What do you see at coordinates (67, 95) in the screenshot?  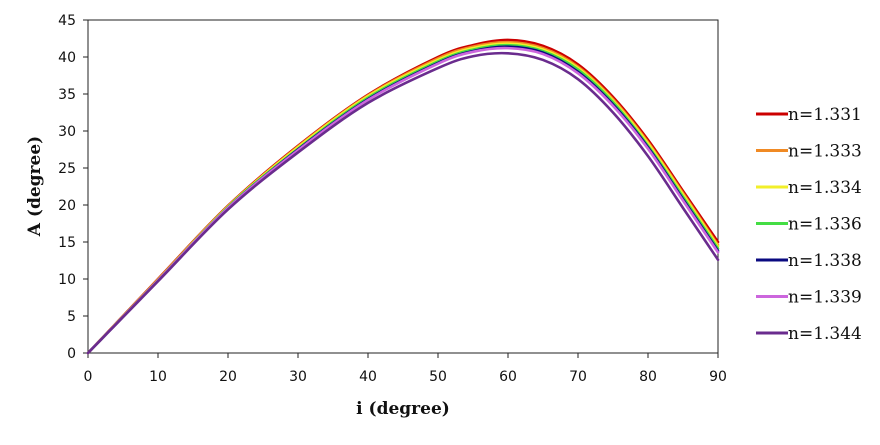 I see `y-tick-label: 35` at bounding box center [67, 95].